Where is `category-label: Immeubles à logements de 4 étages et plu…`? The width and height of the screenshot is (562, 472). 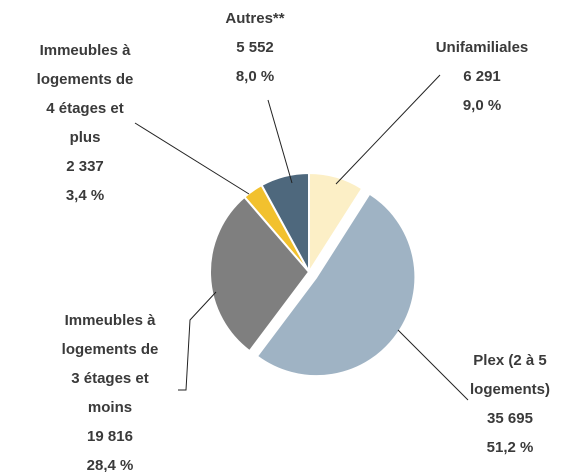 category-label: Immeubles à logements de 4 étages et plu… is located at coordinates (85, 94).